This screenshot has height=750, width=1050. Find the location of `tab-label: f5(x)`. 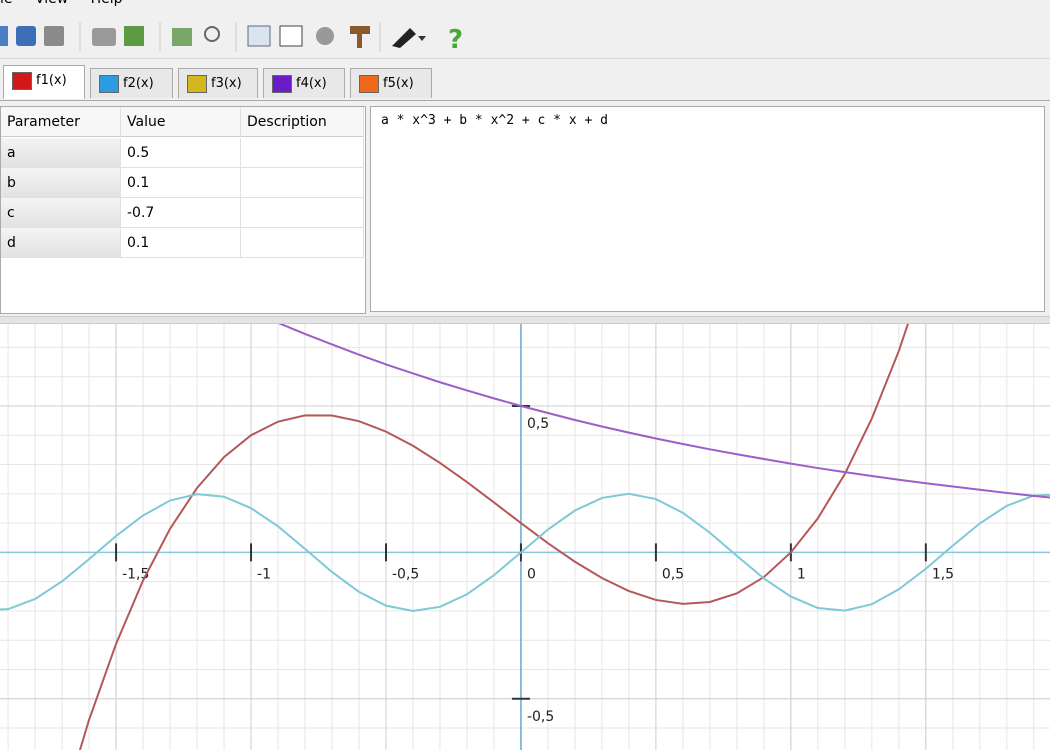

tab-label: f5(x) is located at coordinates (398, 83).